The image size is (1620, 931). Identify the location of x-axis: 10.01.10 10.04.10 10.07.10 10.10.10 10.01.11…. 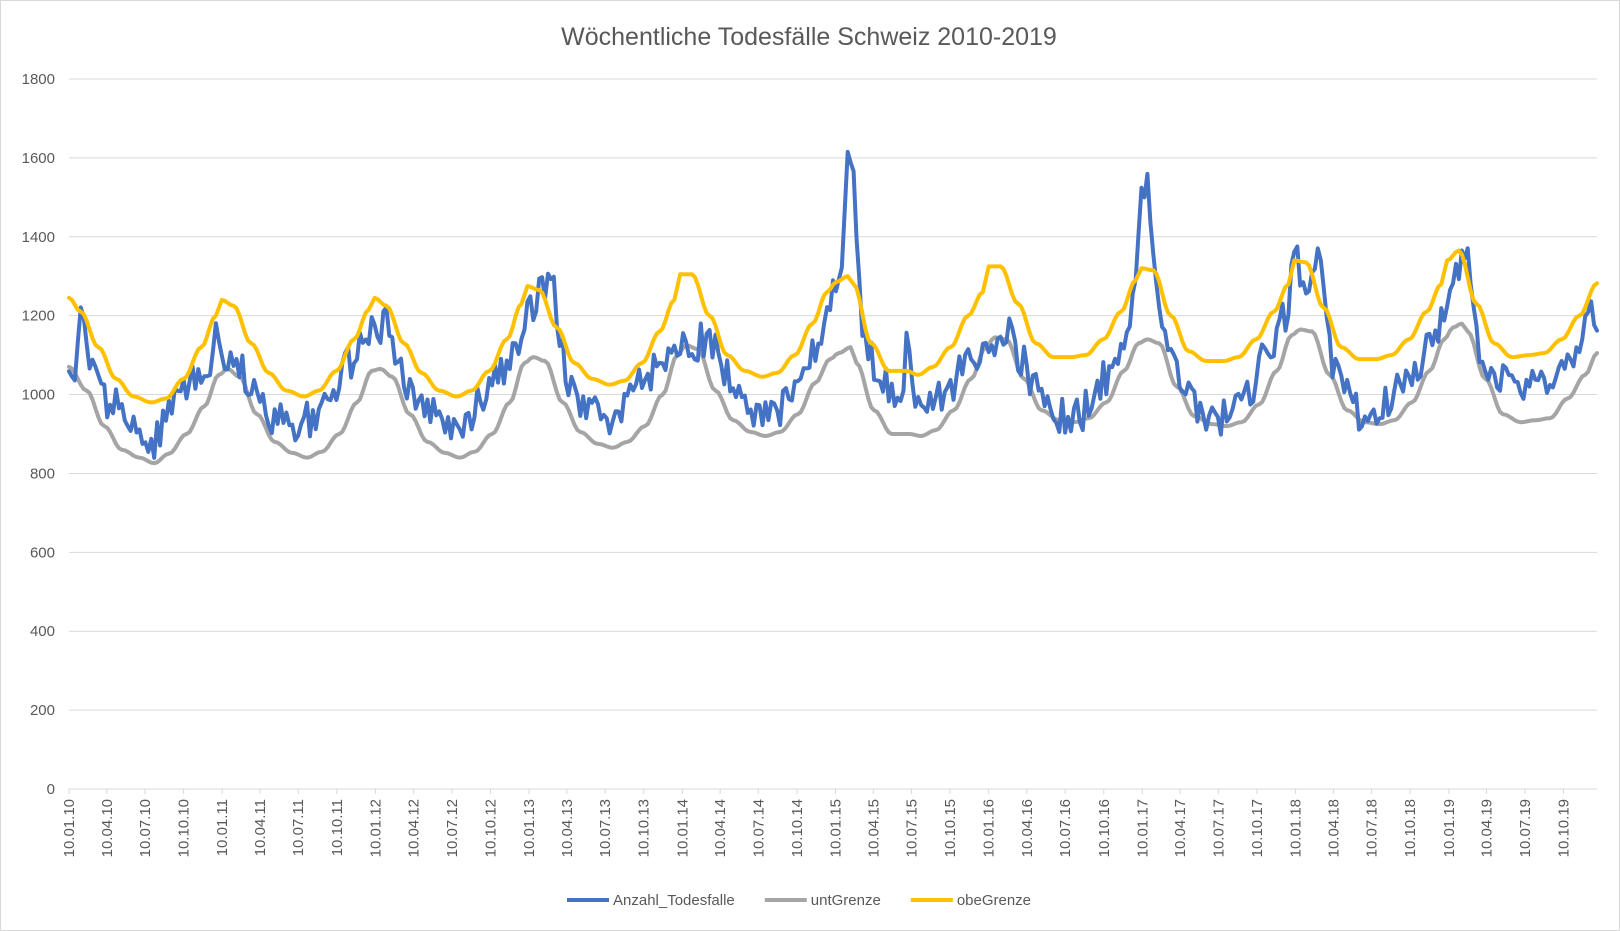
(816, 823).